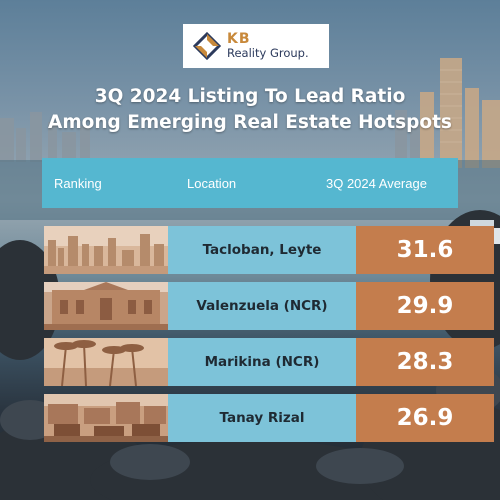 Image resolution: width=500 pixels, height=500 pixels. What do you see at coordinates (262, 418) in the screenshot?
I see `location-cell: Tanay Rizal` at bounding box center [262, 418].